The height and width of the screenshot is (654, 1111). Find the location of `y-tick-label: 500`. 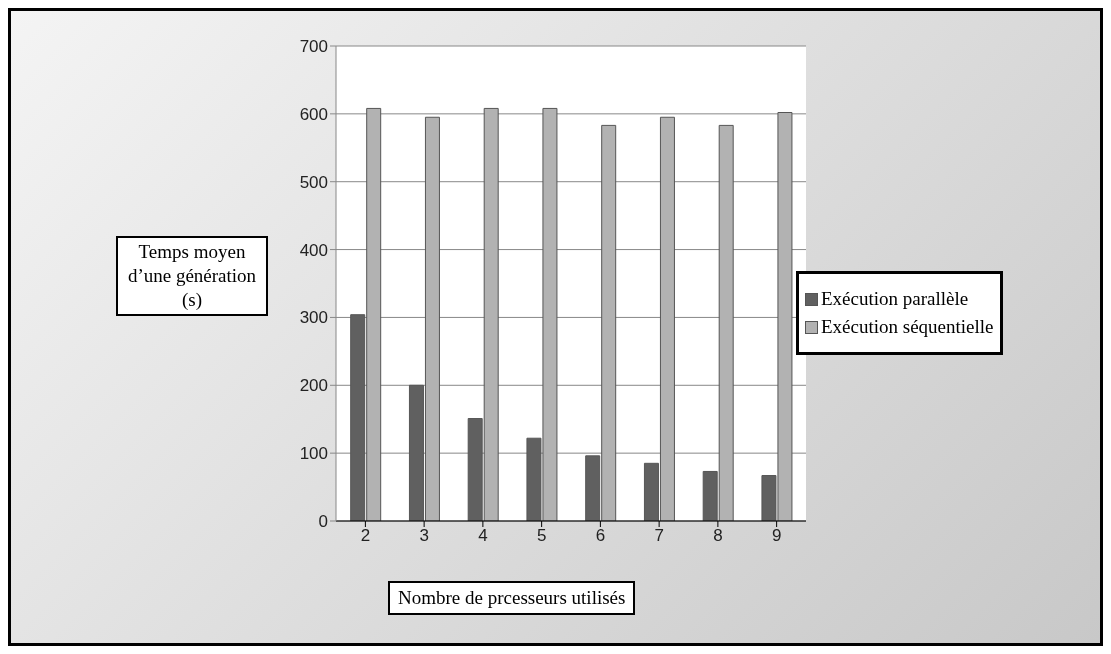

y-tick-label: 500 is located at coordinates (313, 182).